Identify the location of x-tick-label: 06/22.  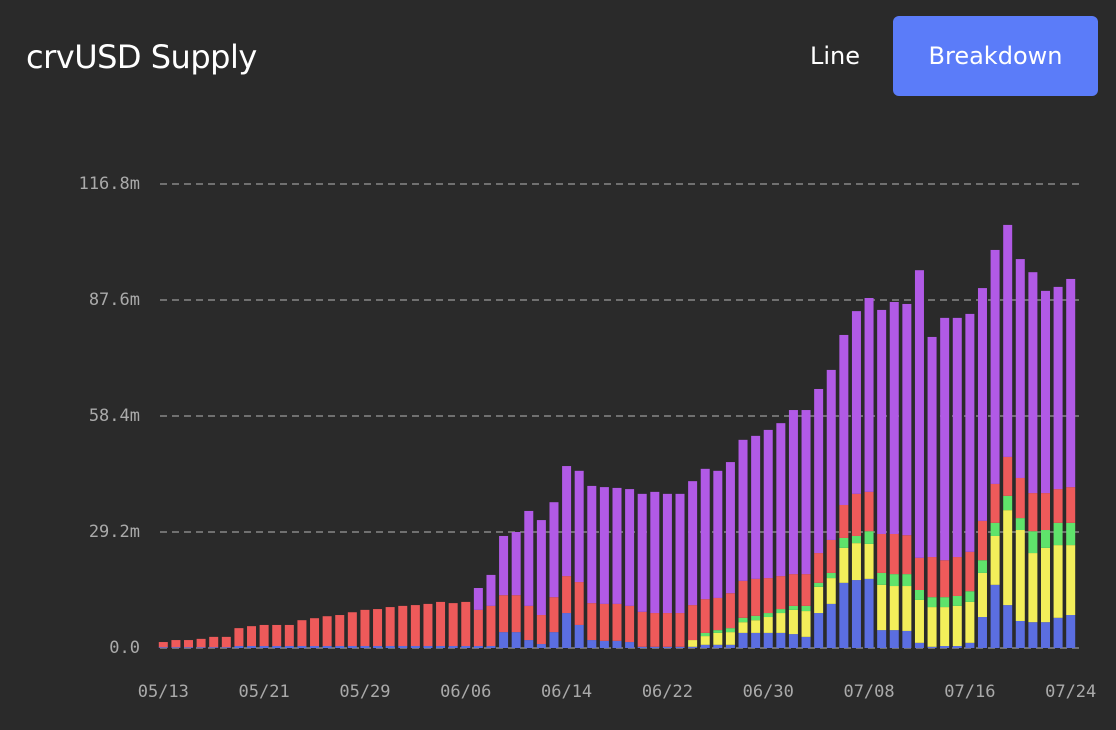
(667, 692).